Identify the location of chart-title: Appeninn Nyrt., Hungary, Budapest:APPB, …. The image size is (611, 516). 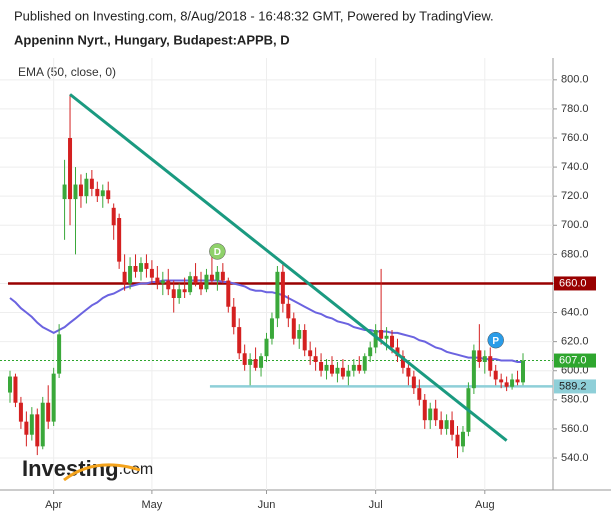
(152, 39).